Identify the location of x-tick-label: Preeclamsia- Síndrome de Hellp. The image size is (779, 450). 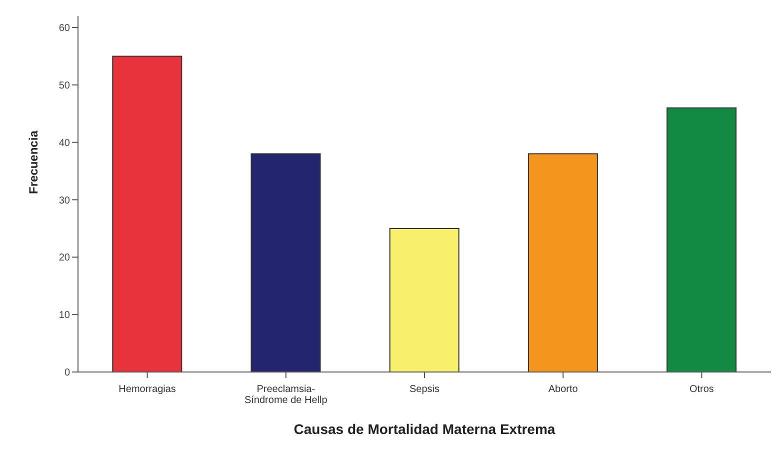
(286, 395).